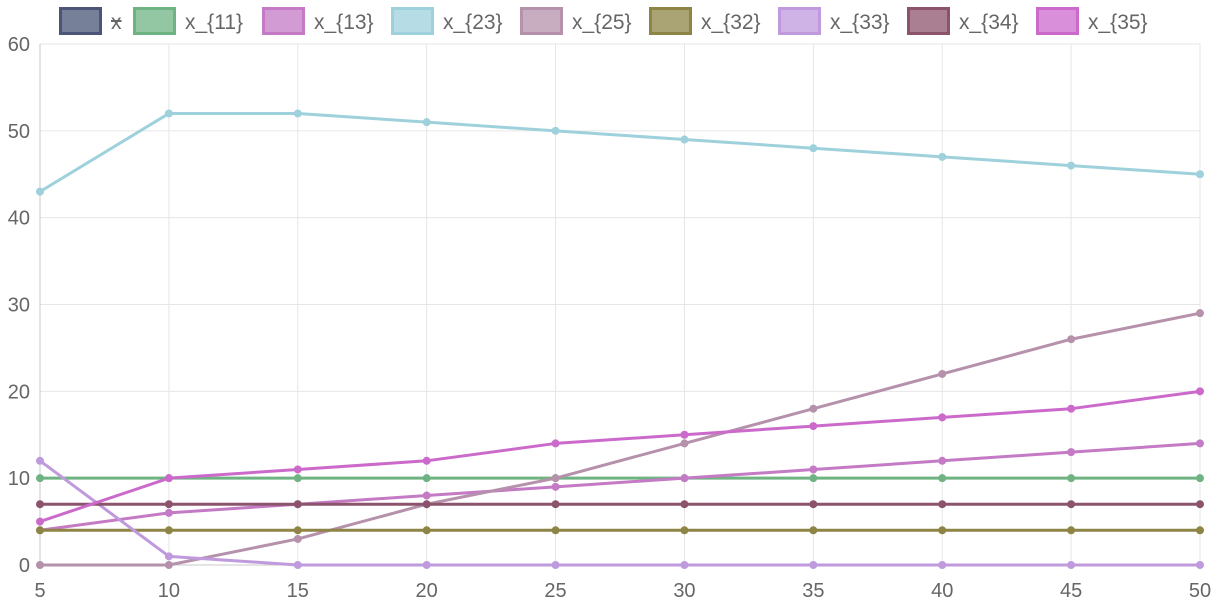 This screenshot has width=1216, height=608. I want to click on legend-item-x_{11}: x_{11}, so click(188, 21).